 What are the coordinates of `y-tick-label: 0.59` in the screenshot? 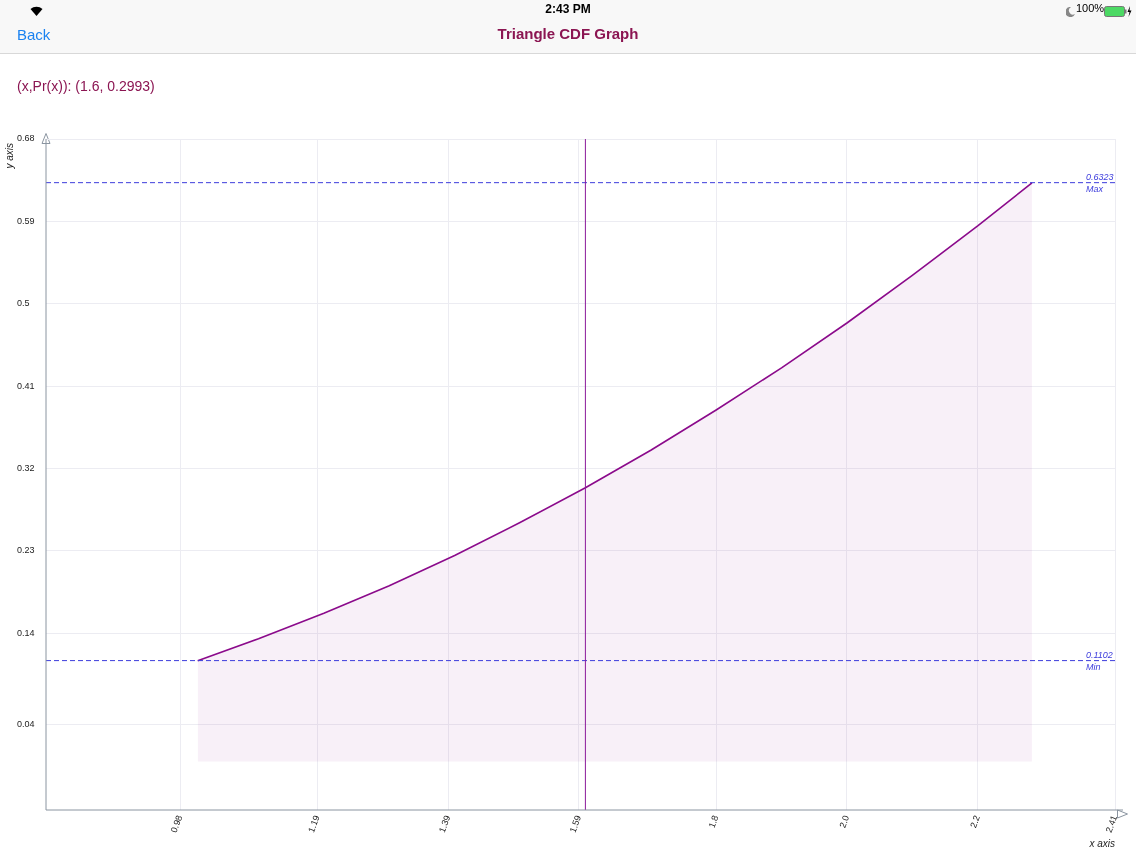 It's located at (26, 220).